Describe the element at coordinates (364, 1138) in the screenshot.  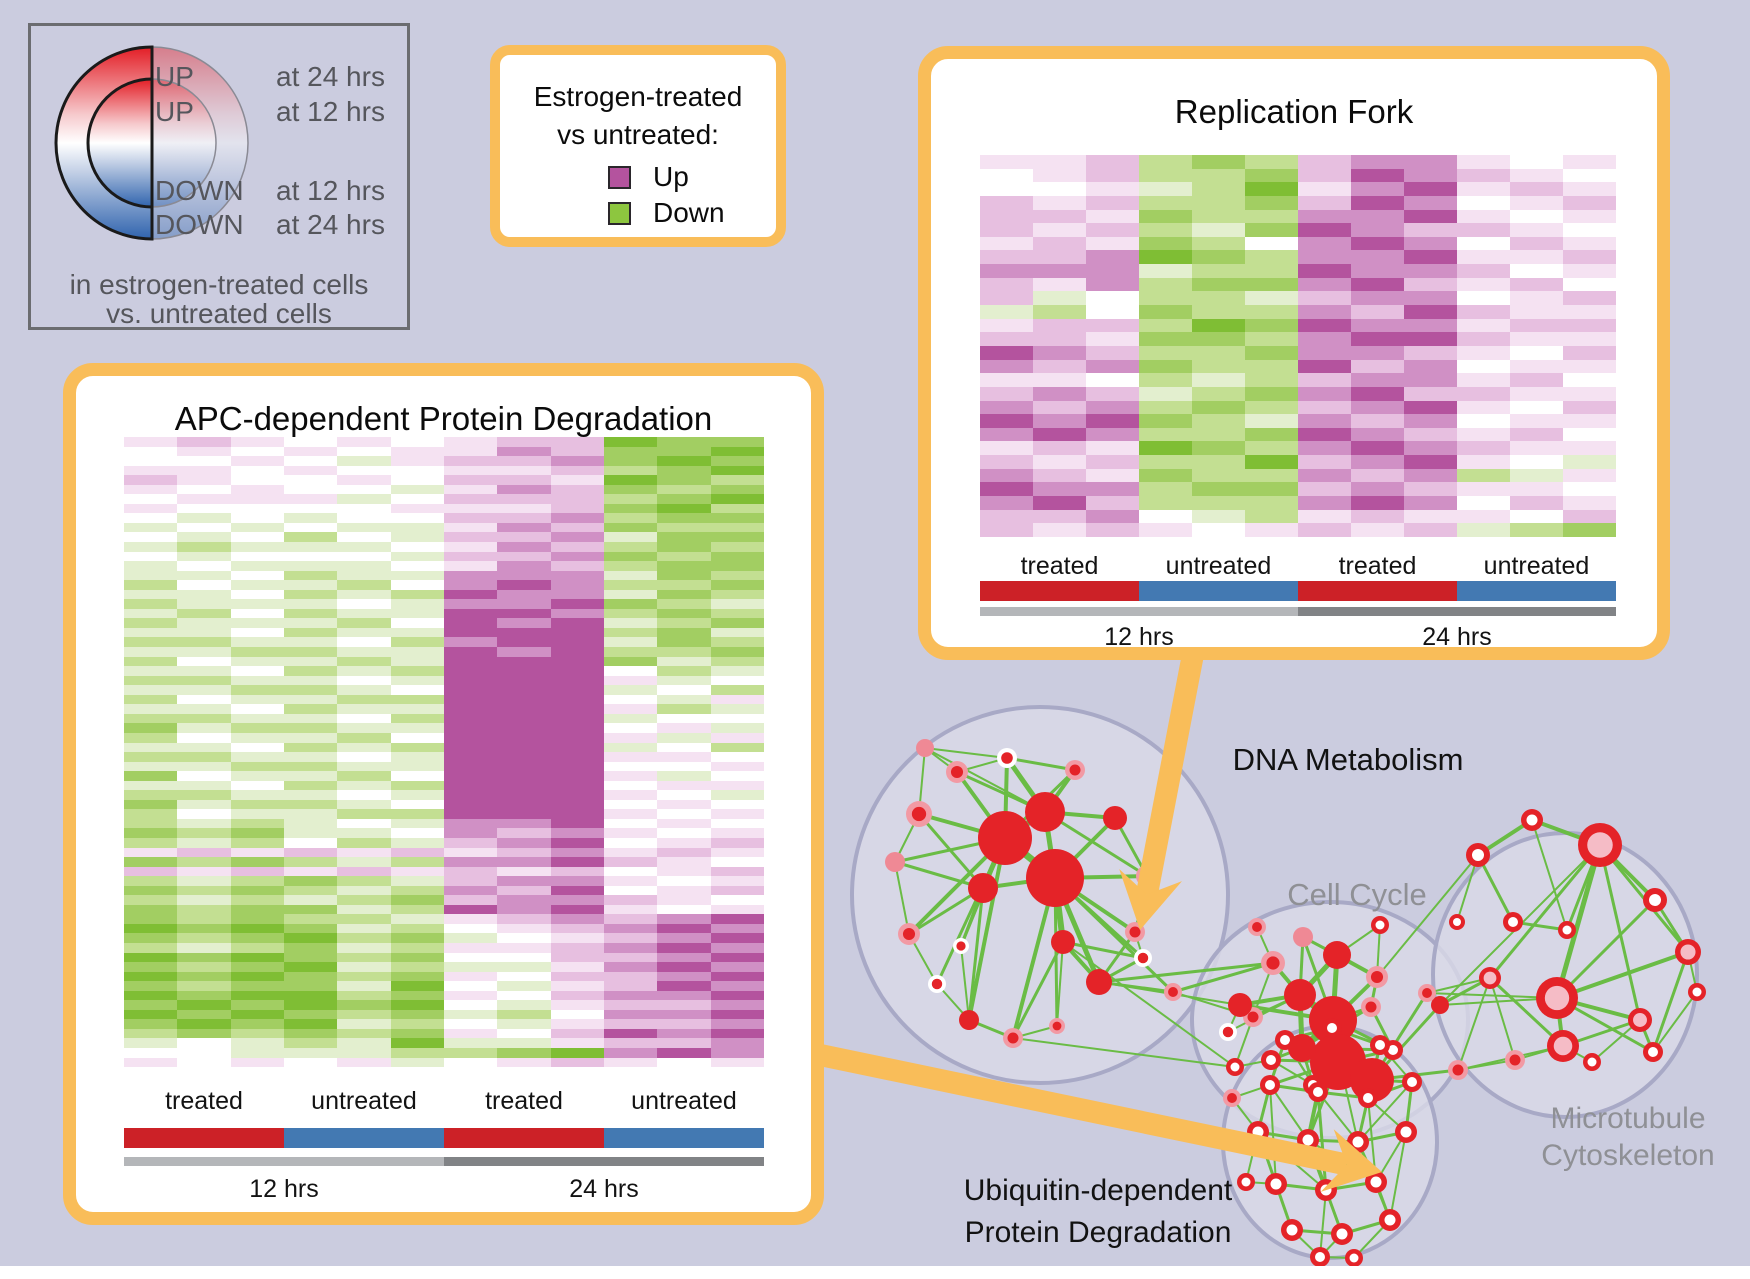
I see `untreated-bar` at that location.